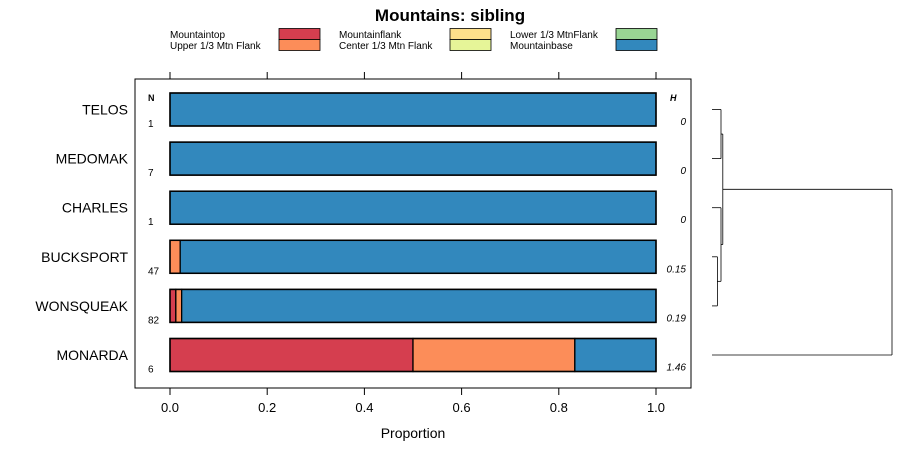  What do you see at coordinates (154, 320) in the screenshot?
I see `n-value-wonsqueak: 82` at bounding box center [154, 320].